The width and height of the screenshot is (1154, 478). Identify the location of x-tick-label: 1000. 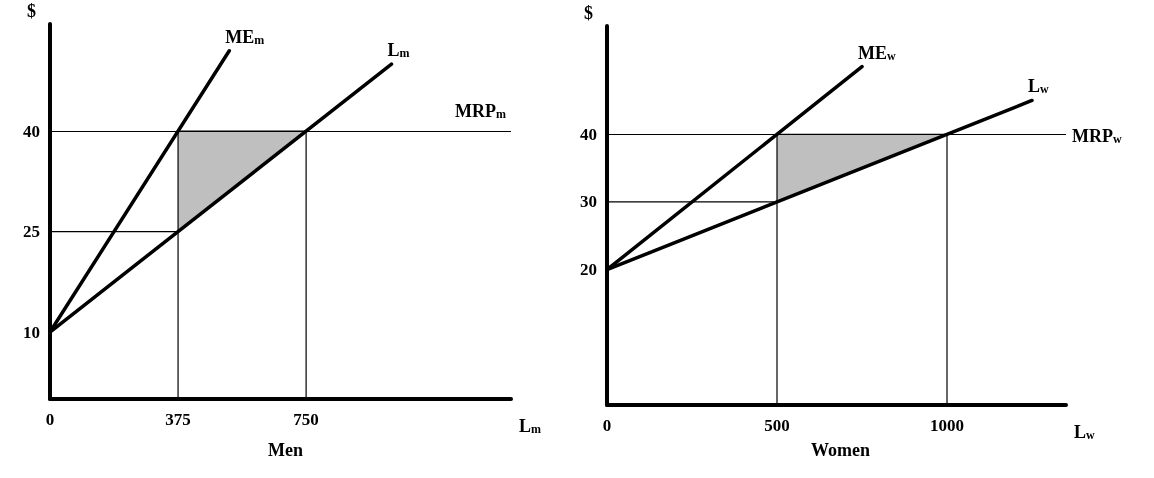
(947, 425).